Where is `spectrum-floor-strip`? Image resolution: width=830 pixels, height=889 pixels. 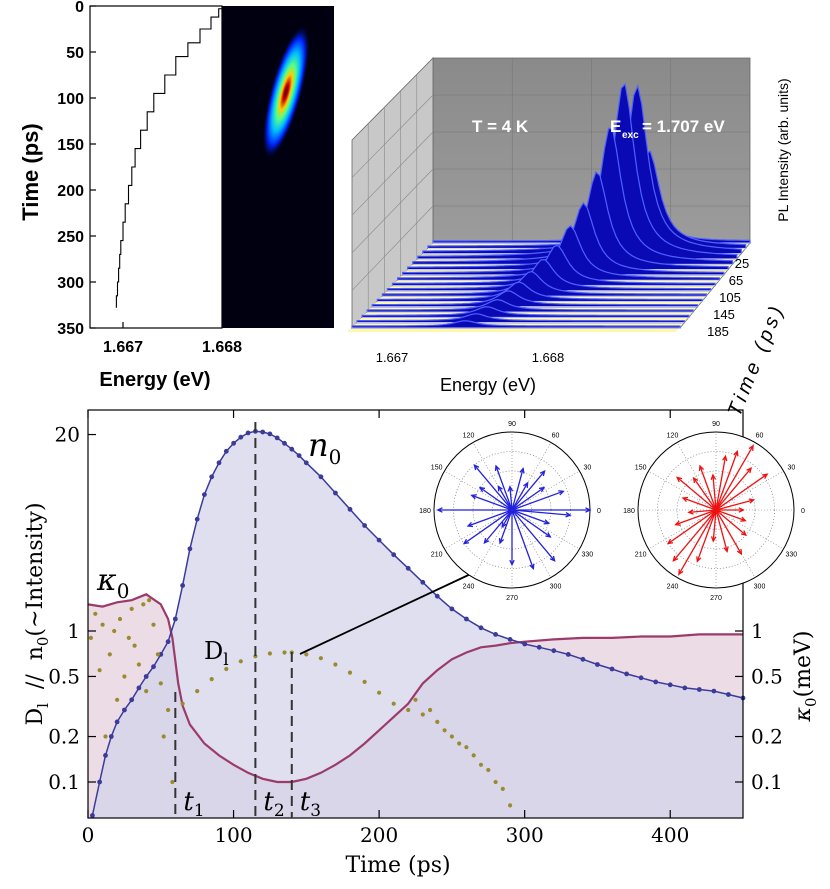
spectrum-floor-strip is located at coordinates (513, 330).